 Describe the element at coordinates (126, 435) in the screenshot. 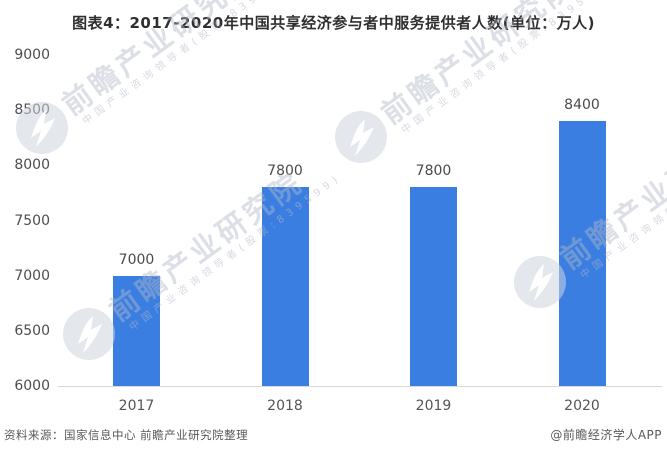

I see `source-note: 资料来源：国家信息中心 前瞻产业研究院整理` at that location.